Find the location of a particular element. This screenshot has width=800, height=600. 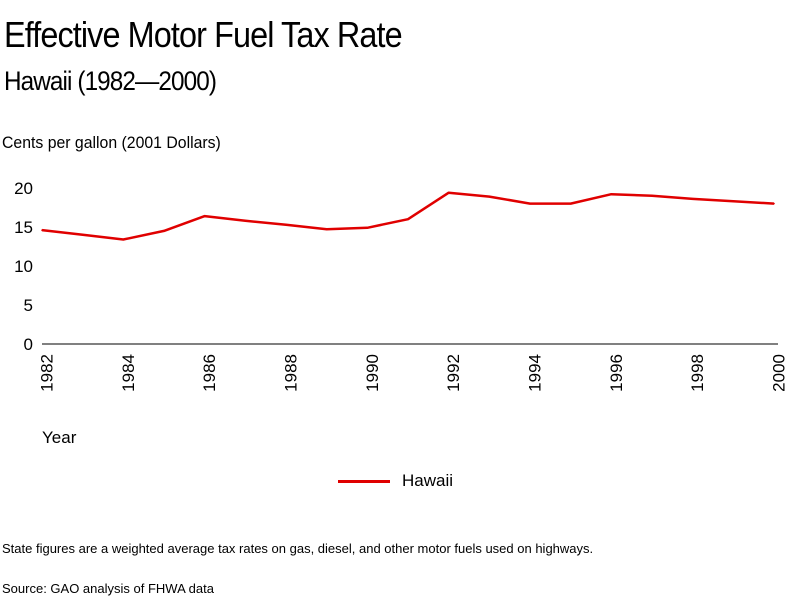

x-tick-label: 2000 is located at coordinates (778, 373).